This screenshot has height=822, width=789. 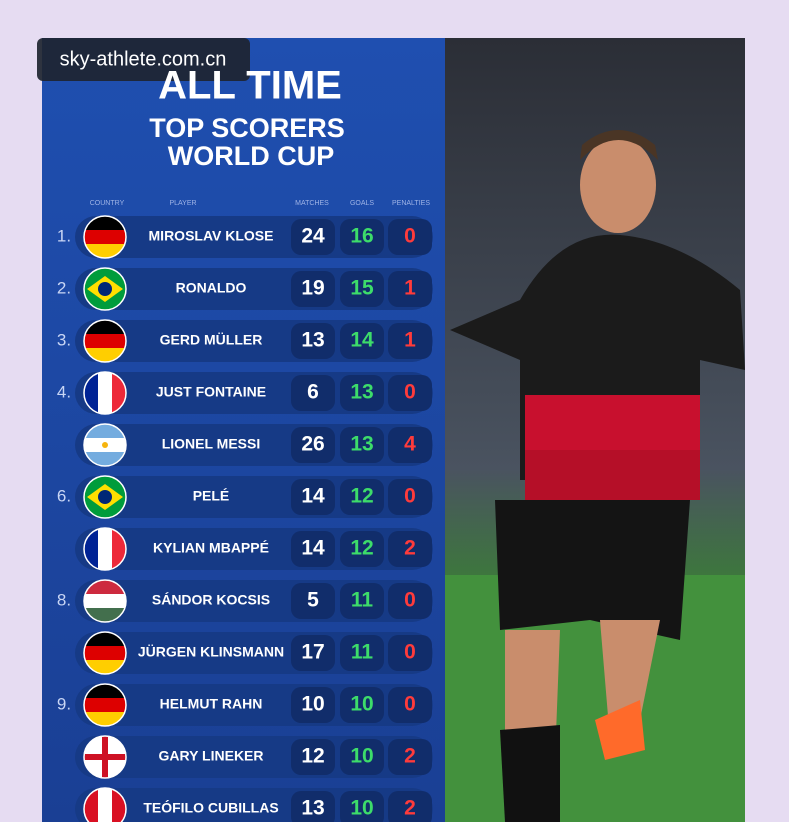 I want to click on watermark: sky-athlete.com.cn, so click(x=143, y=59).